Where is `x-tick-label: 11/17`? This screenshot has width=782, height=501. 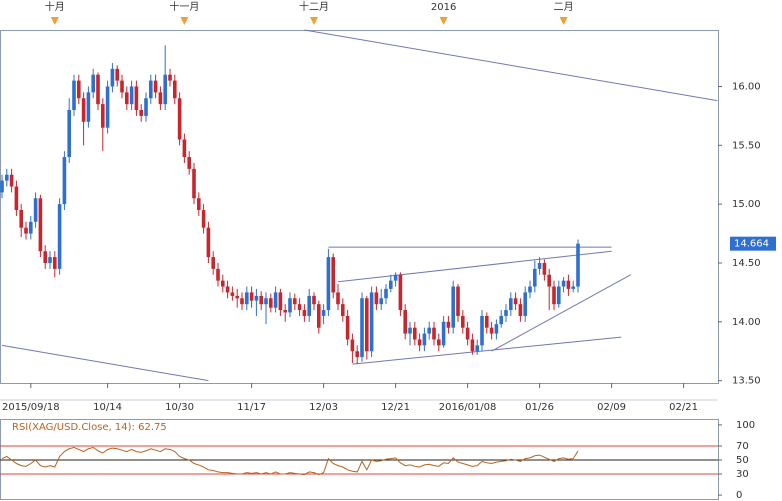 x-tick-label: 11/17 is located at coordinates (251, 407).